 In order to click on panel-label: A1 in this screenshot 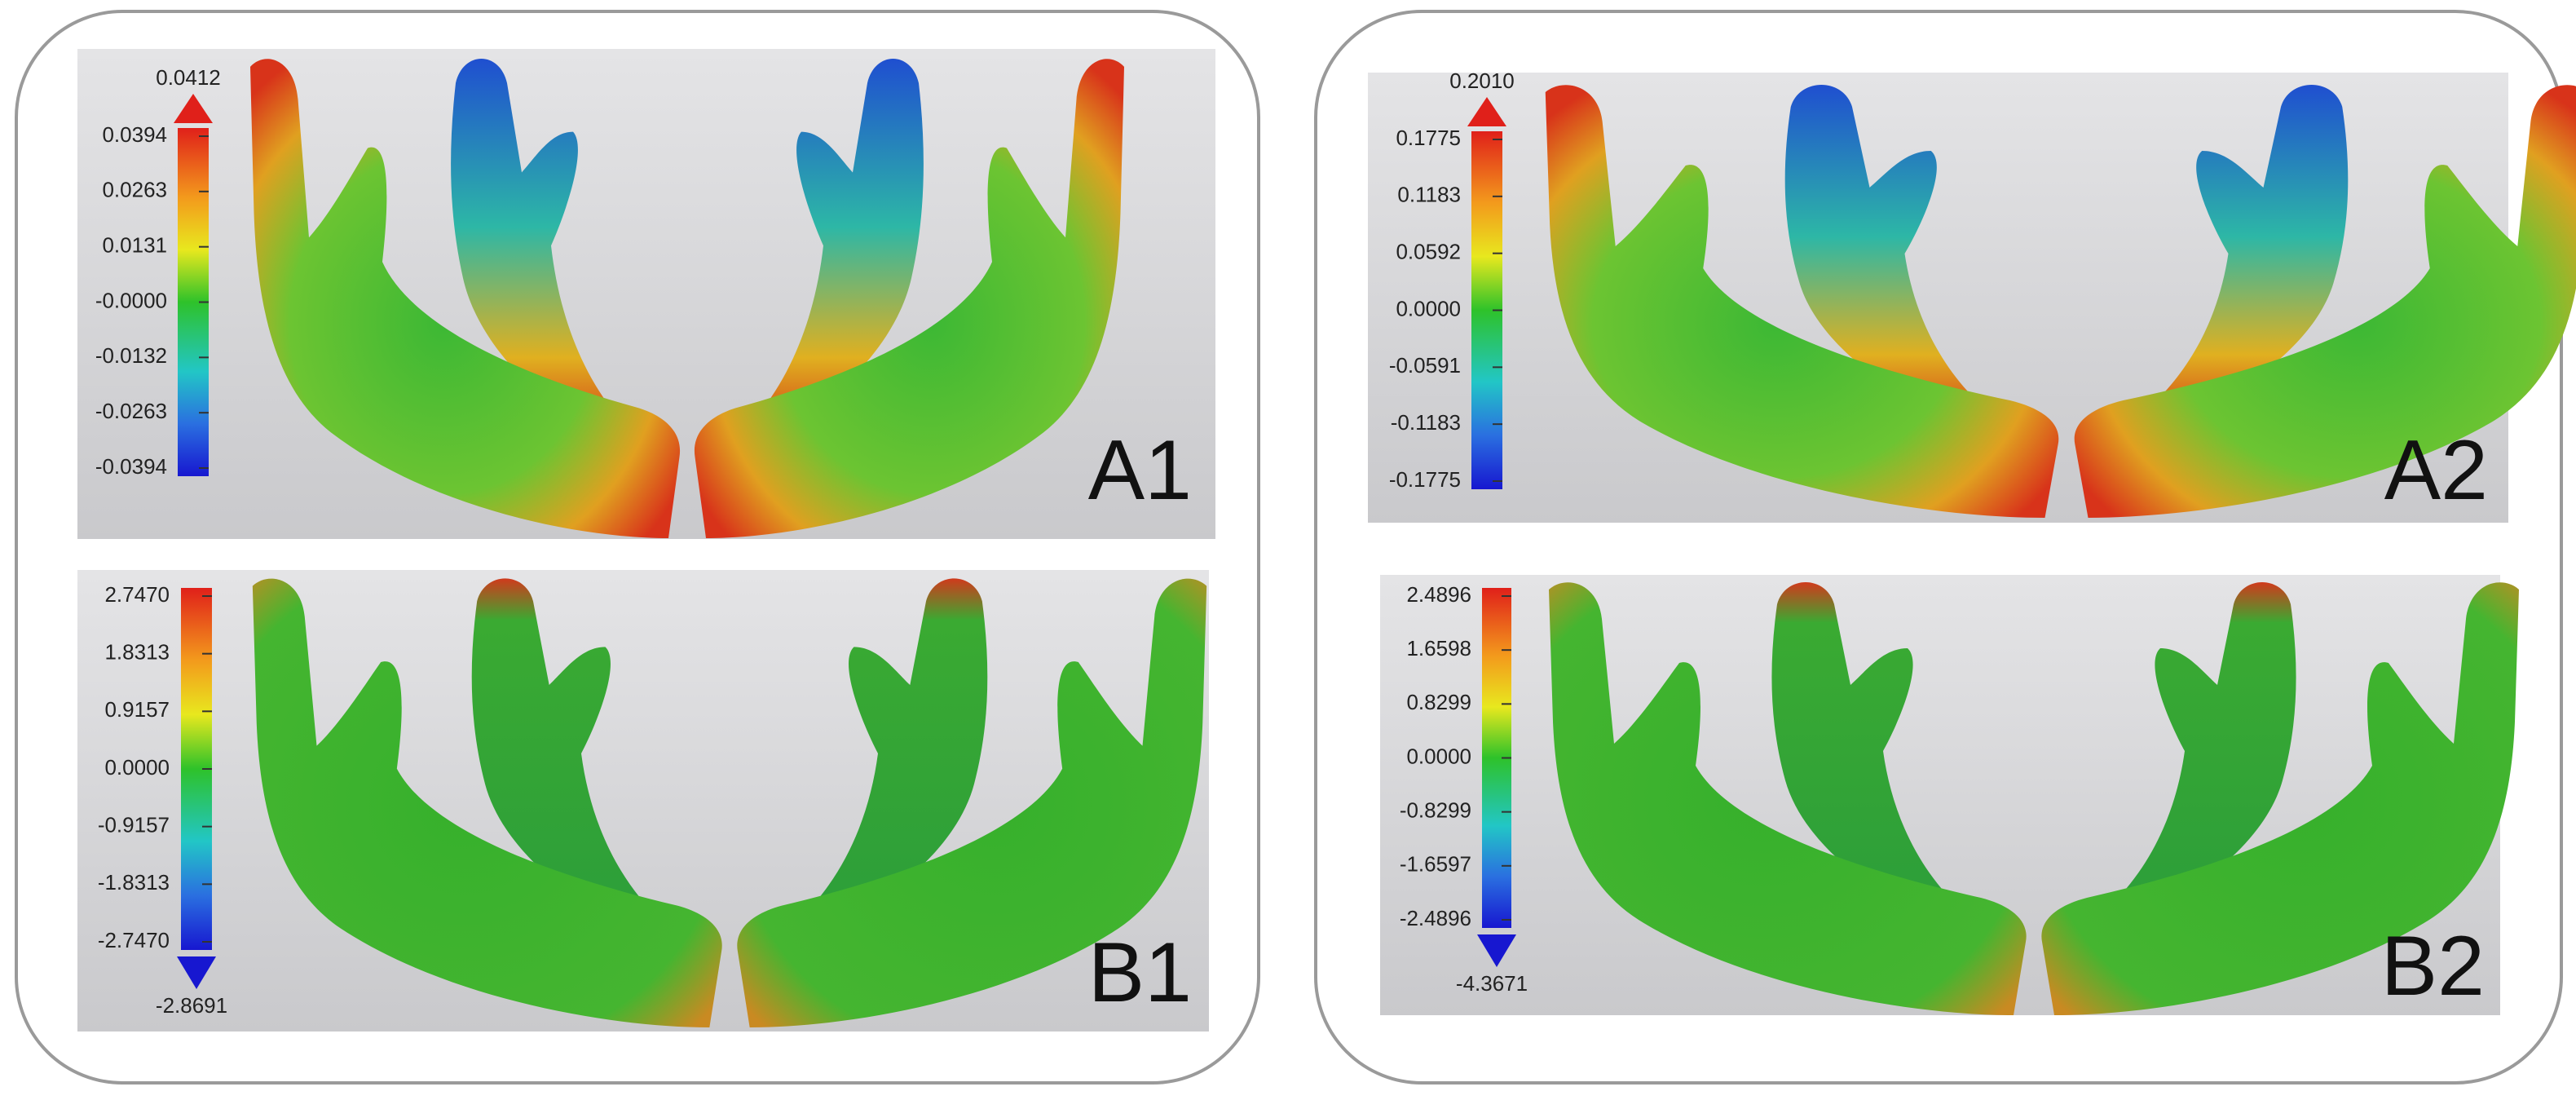, I will do `click(1140, 470)`.